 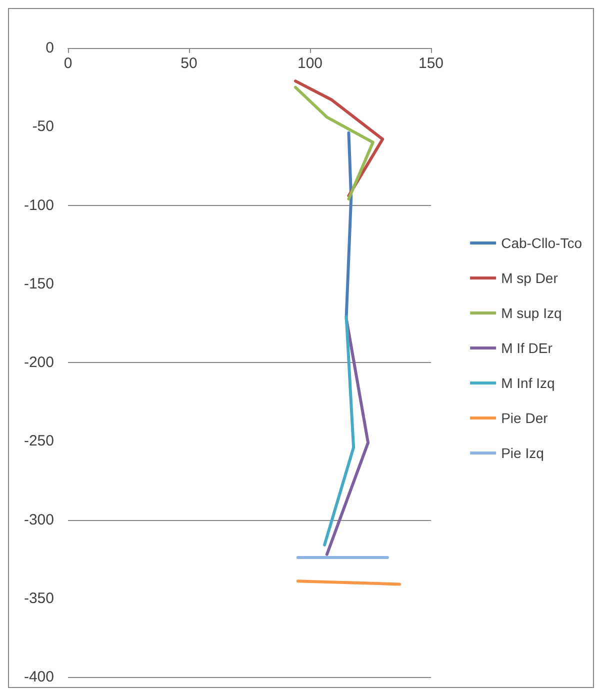 What do you see at coordinates (39, 441) in the screenshot?
I see `y-tick-label: -250` at bounding box center [39, 441].